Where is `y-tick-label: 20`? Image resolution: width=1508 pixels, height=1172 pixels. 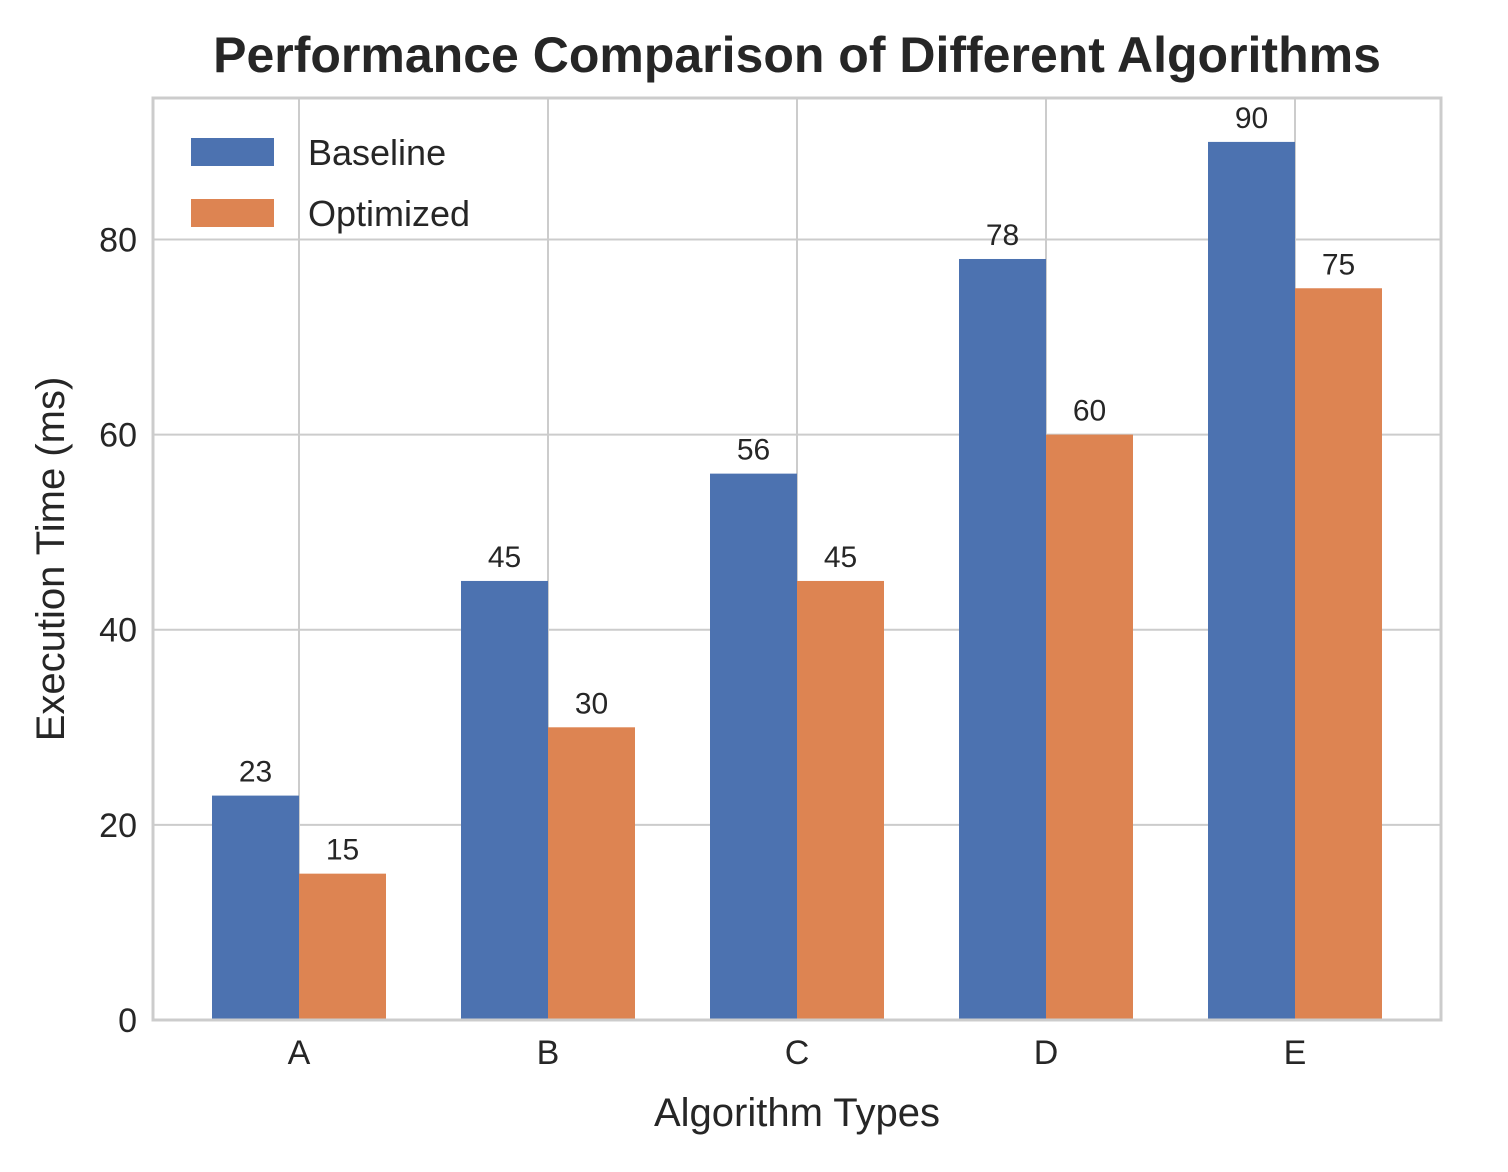
y-tick-label: 20 is located at coordinates (118, 826).